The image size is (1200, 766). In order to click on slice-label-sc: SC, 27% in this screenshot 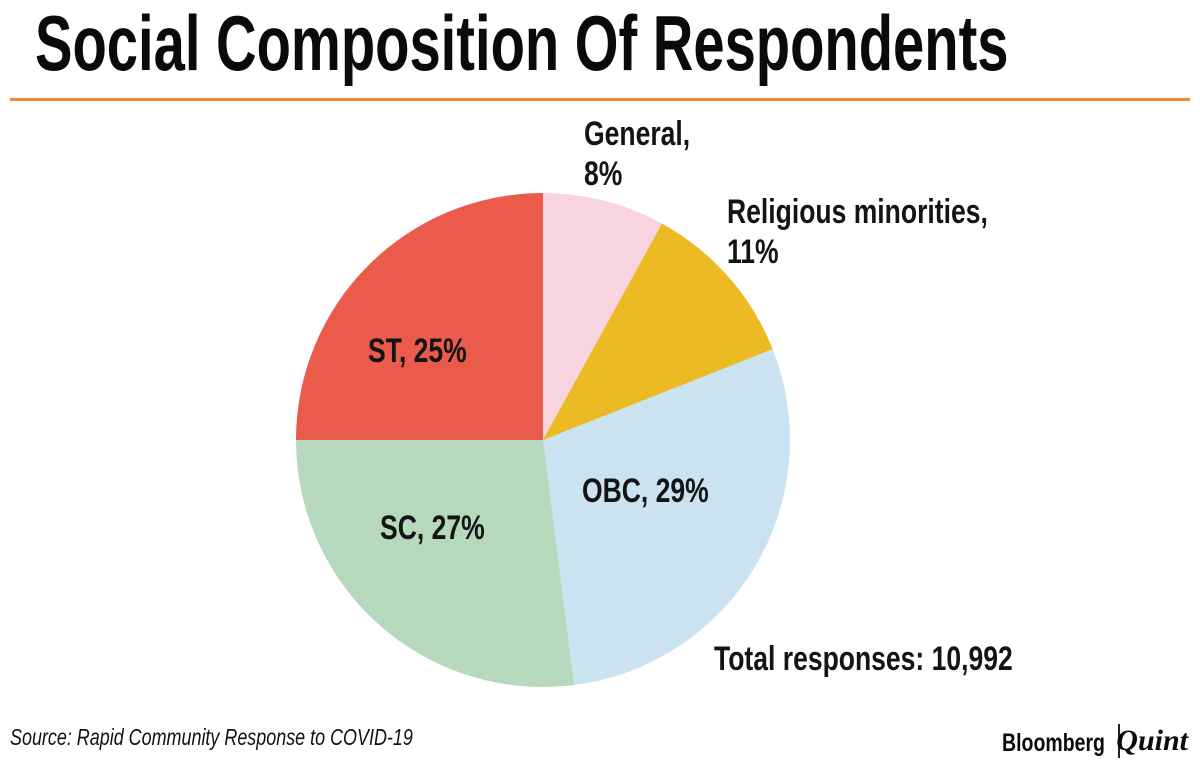, I will do `click(432, 528)`.